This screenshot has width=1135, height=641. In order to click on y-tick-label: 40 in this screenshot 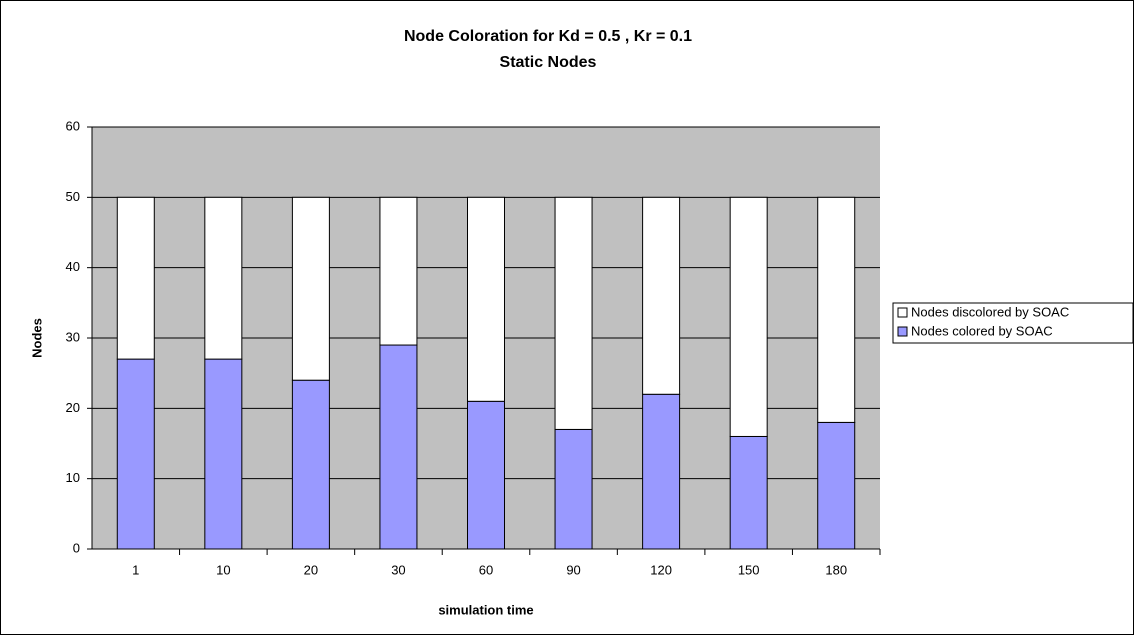, I will do `click(73, 266)`.